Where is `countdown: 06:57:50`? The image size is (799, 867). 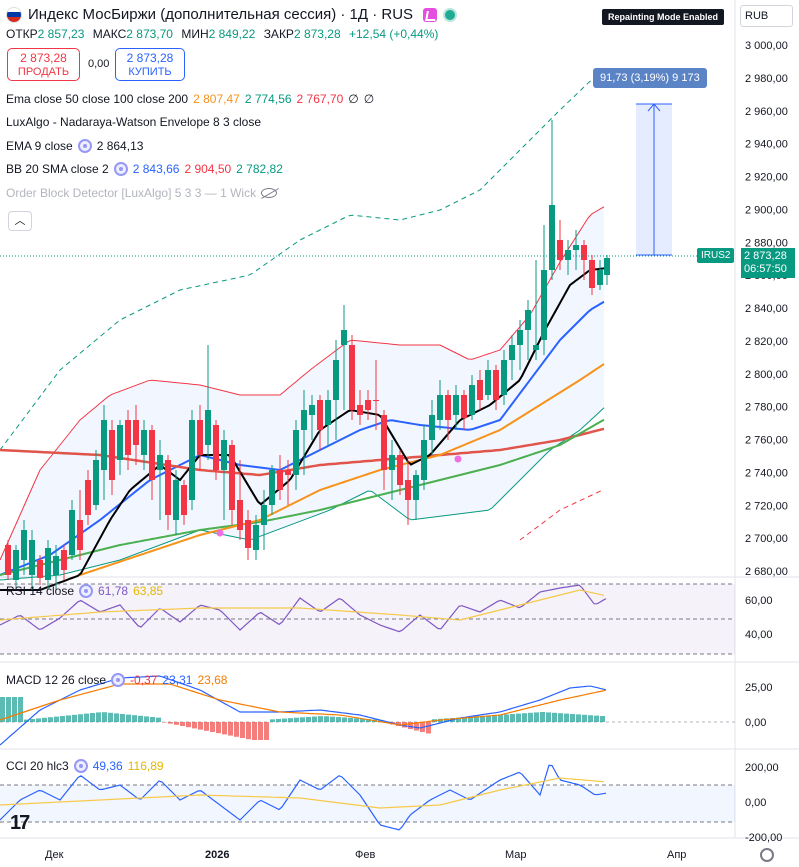 countdown: 06:57:50 is located at coordinates (765, 269).